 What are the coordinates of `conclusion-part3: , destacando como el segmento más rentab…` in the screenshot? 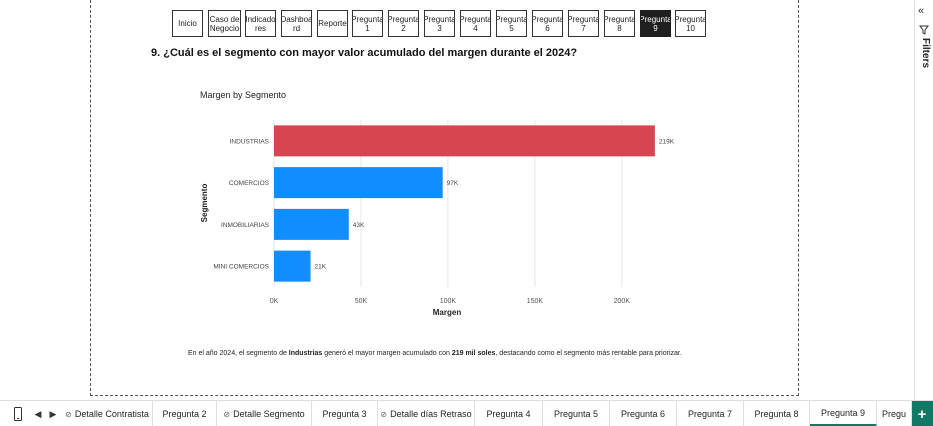 It's located at (588, 353).